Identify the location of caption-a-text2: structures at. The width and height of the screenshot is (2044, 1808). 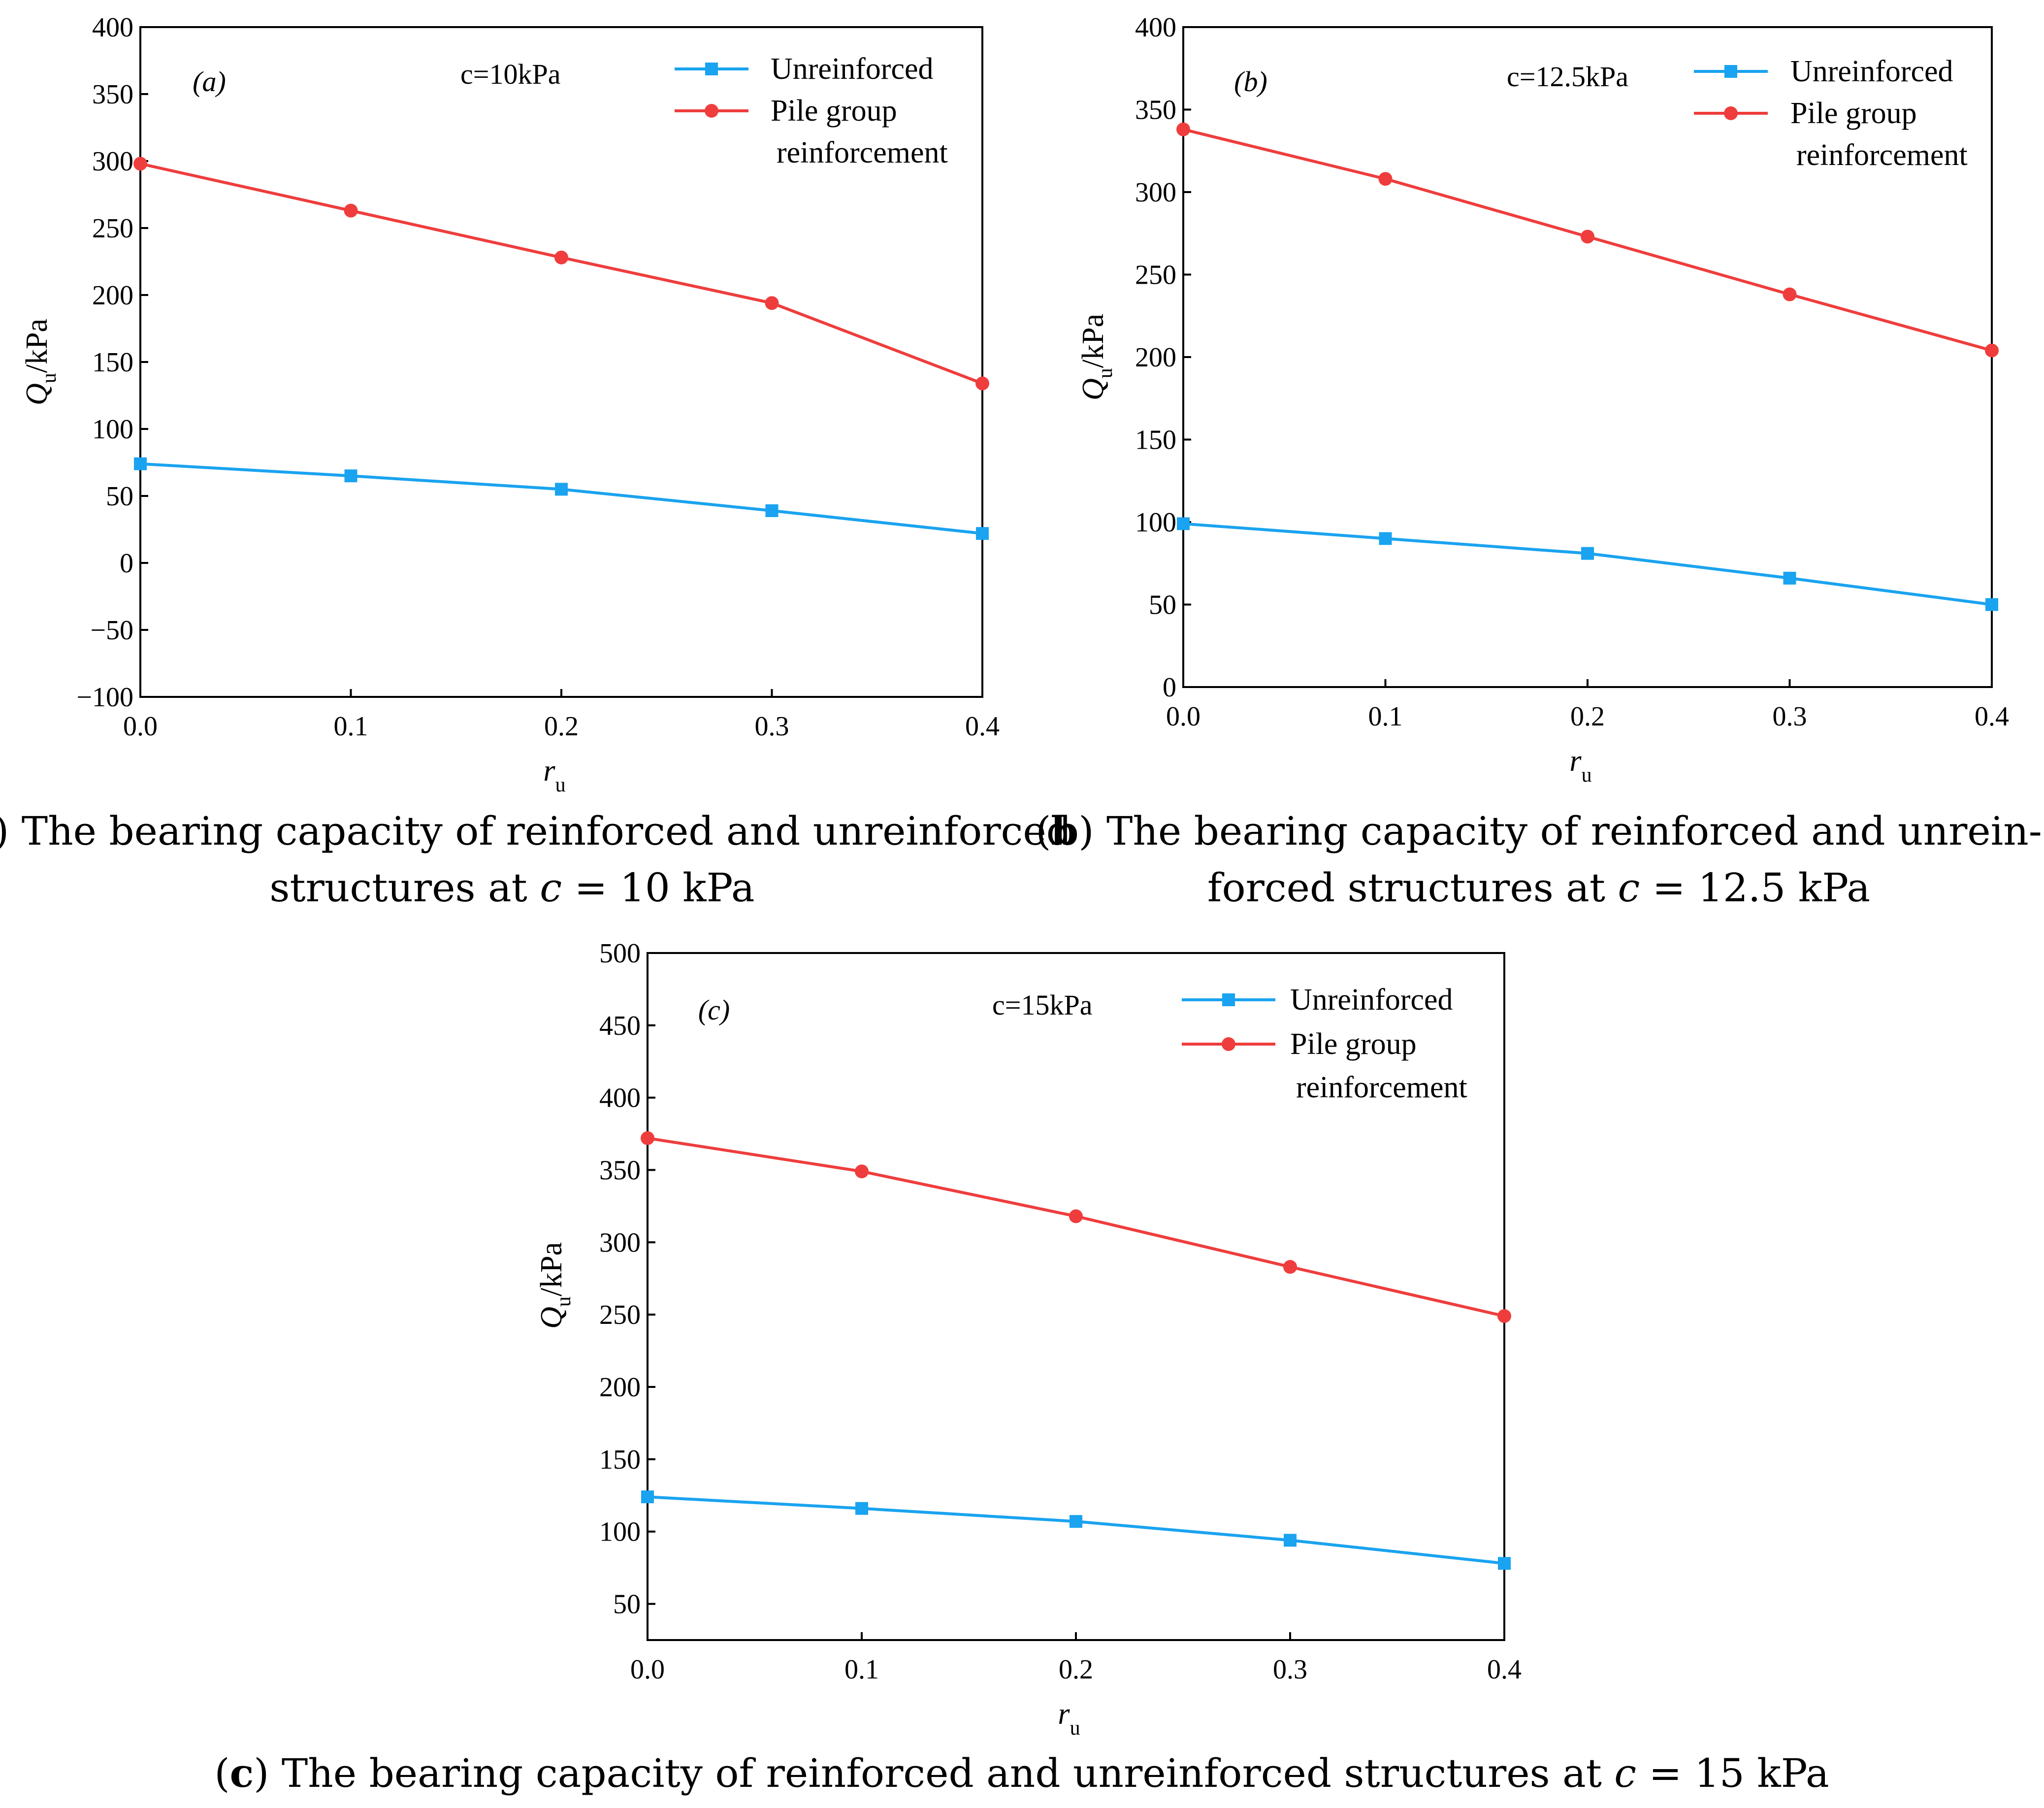
(404, 888).